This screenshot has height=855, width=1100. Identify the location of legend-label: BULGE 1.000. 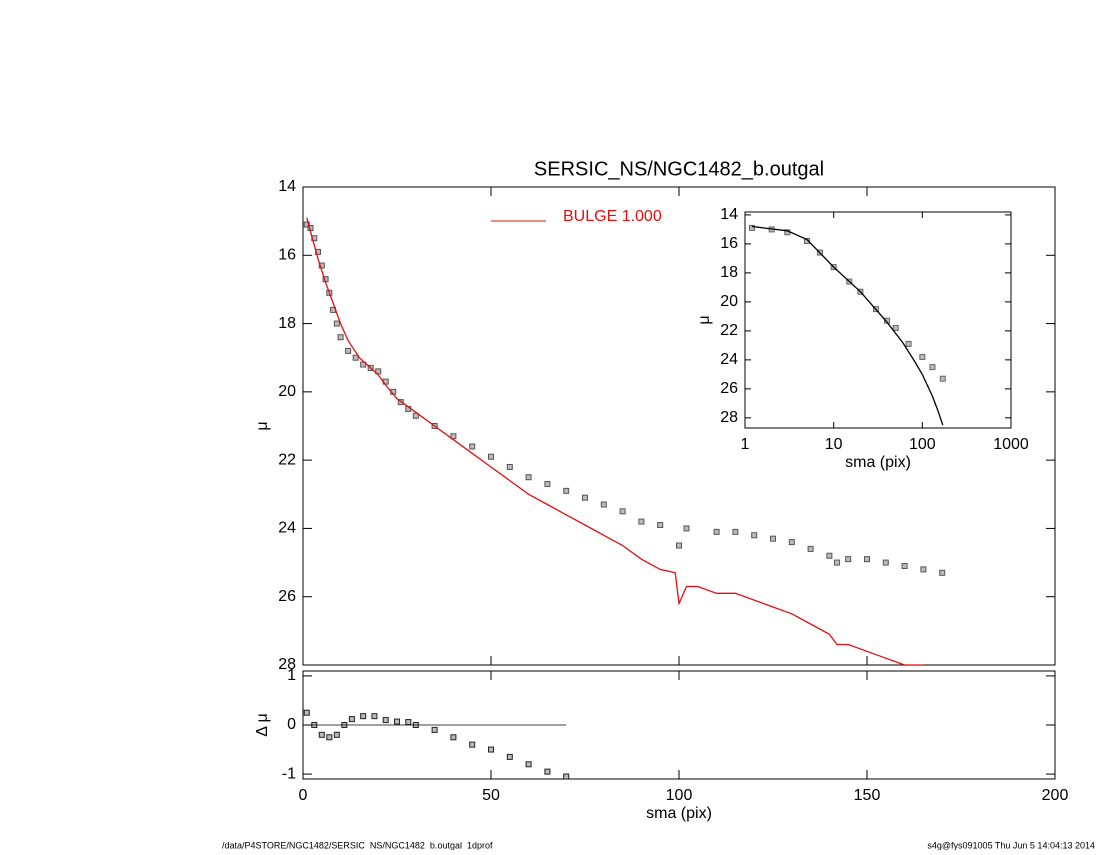
(612, 216).